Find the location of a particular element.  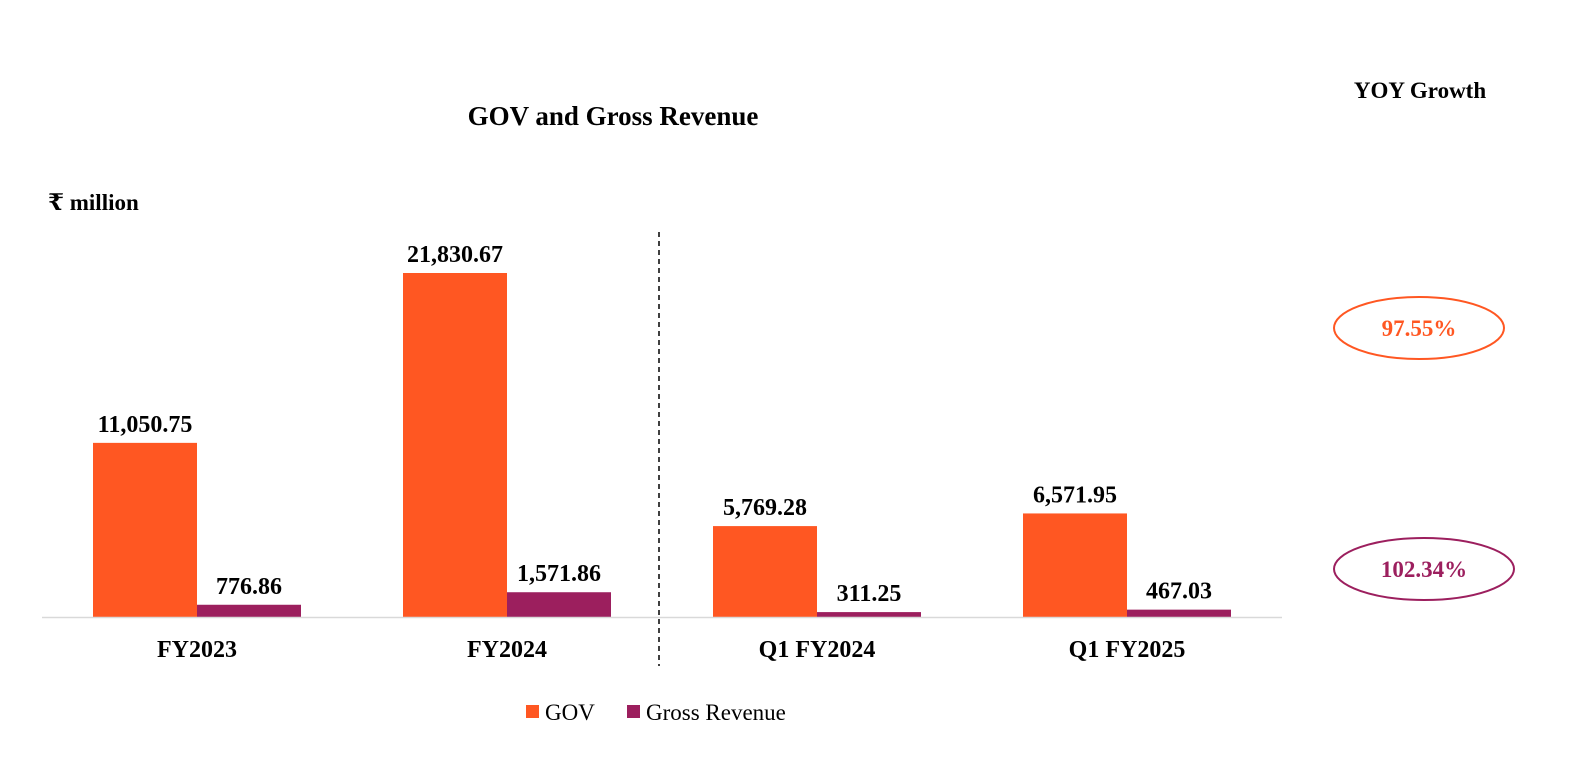

yoy-gross-revenue-value: 102.34% is located at coordinates (1424, 569).